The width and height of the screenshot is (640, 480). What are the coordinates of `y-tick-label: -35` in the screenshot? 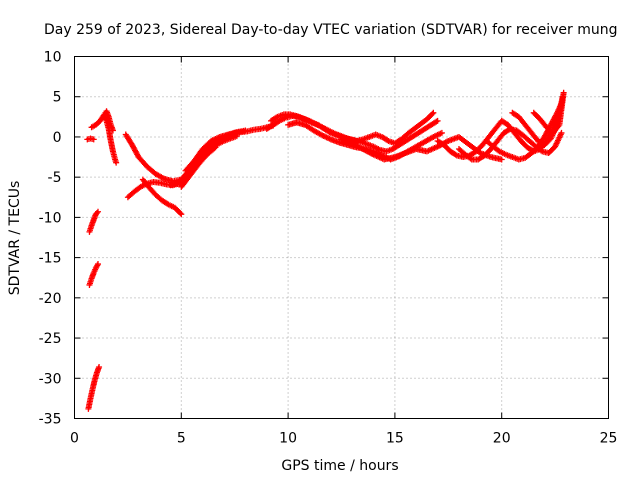 It's located at (50, 420).